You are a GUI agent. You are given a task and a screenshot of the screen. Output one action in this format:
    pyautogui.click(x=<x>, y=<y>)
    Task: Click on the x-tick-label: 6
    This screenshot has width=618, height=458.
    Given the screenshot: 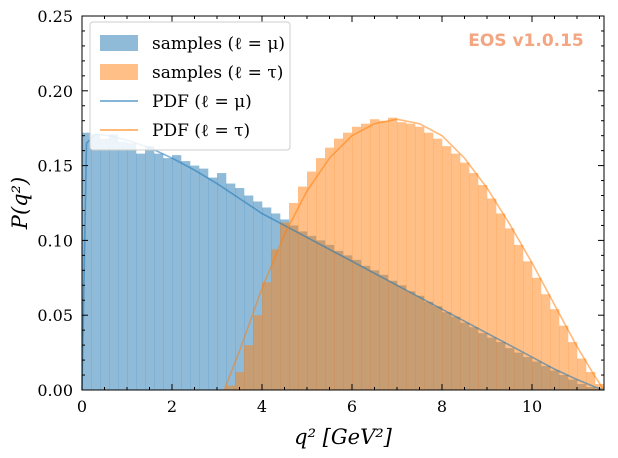 What is the action you would take?
    pyautogui.click(x=352, y=406)
    